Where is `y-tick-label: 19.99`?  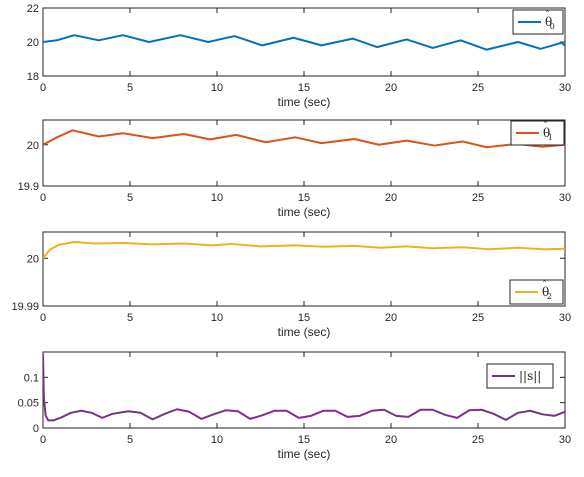
y-tick-label: 19.99 is located at coordinates (25, 307).